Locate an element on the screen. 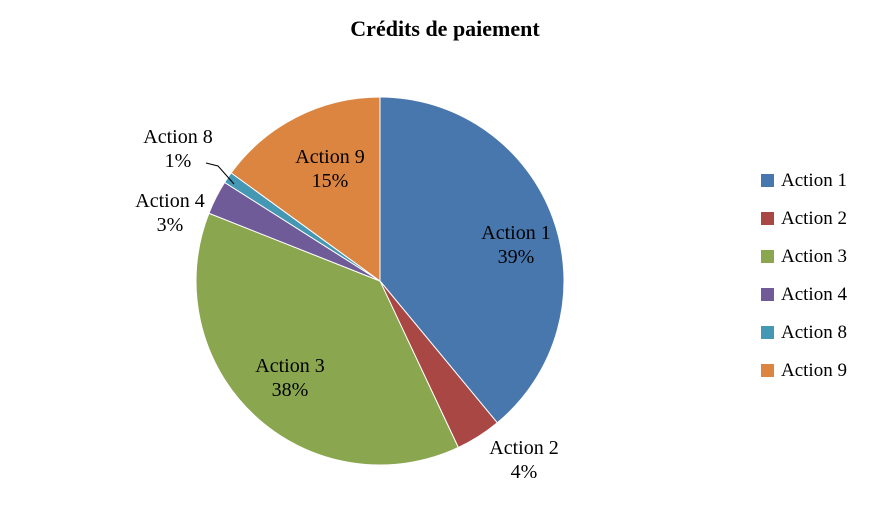  legend-item-action-4: Action 4 is located at coordinates (804, 294).